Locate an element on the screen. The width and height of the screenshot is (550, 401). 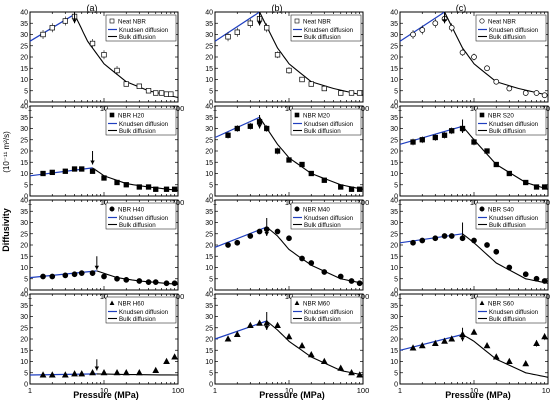
legend-bulk-label: Bulk diffusion is located at coordinates (507, 319).